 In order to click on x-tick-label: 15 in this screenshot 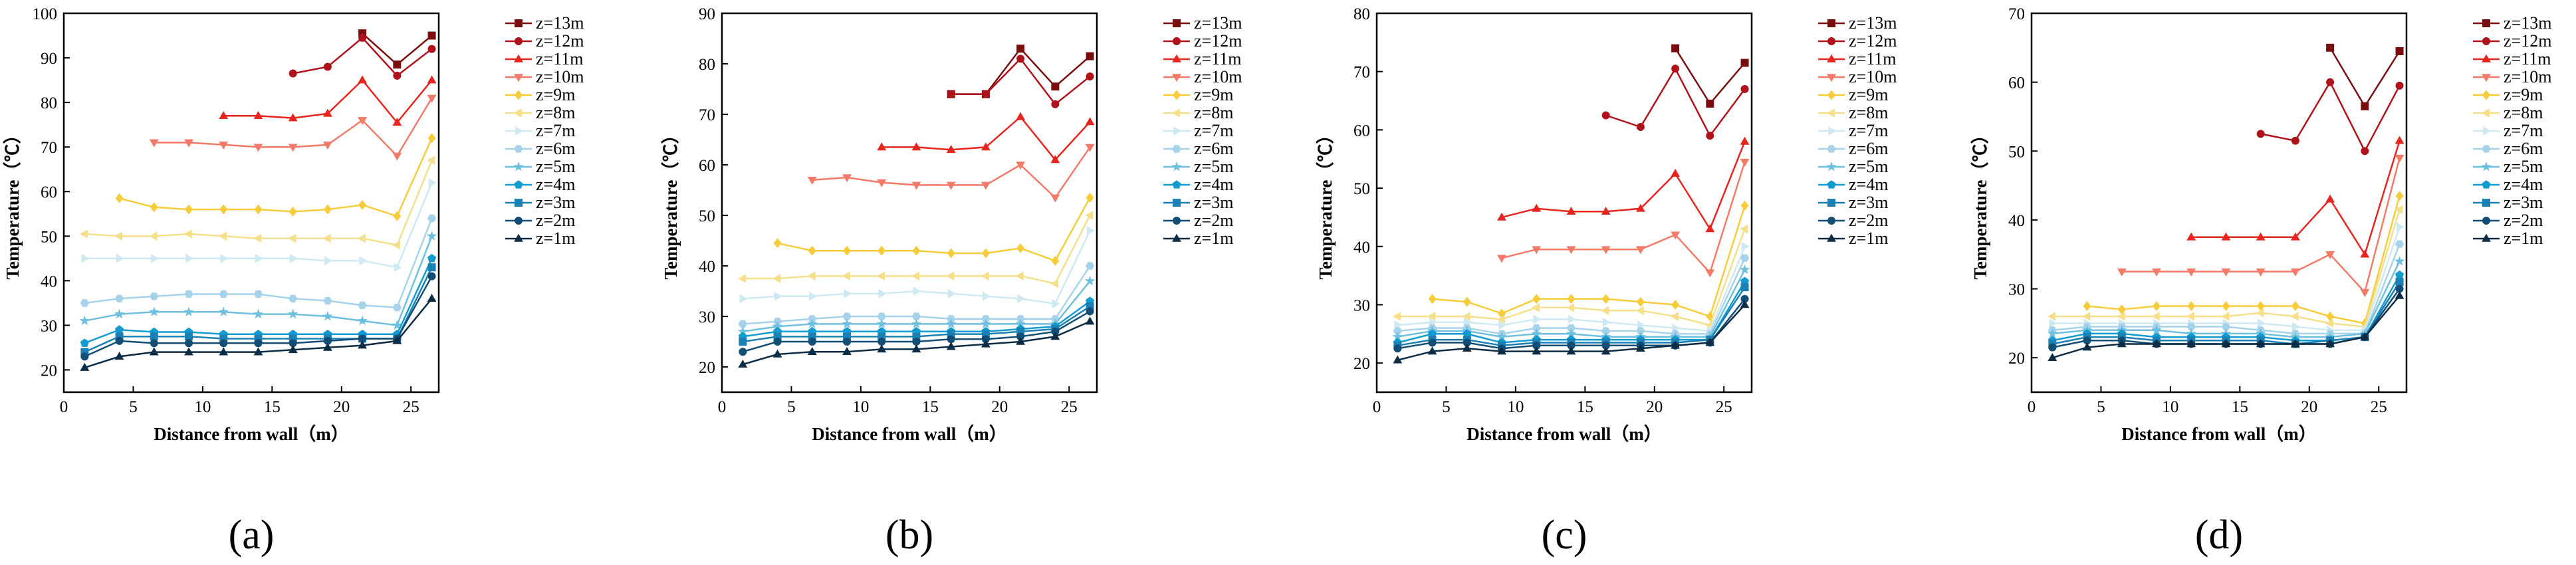, I will do `click(1585, 407)`.